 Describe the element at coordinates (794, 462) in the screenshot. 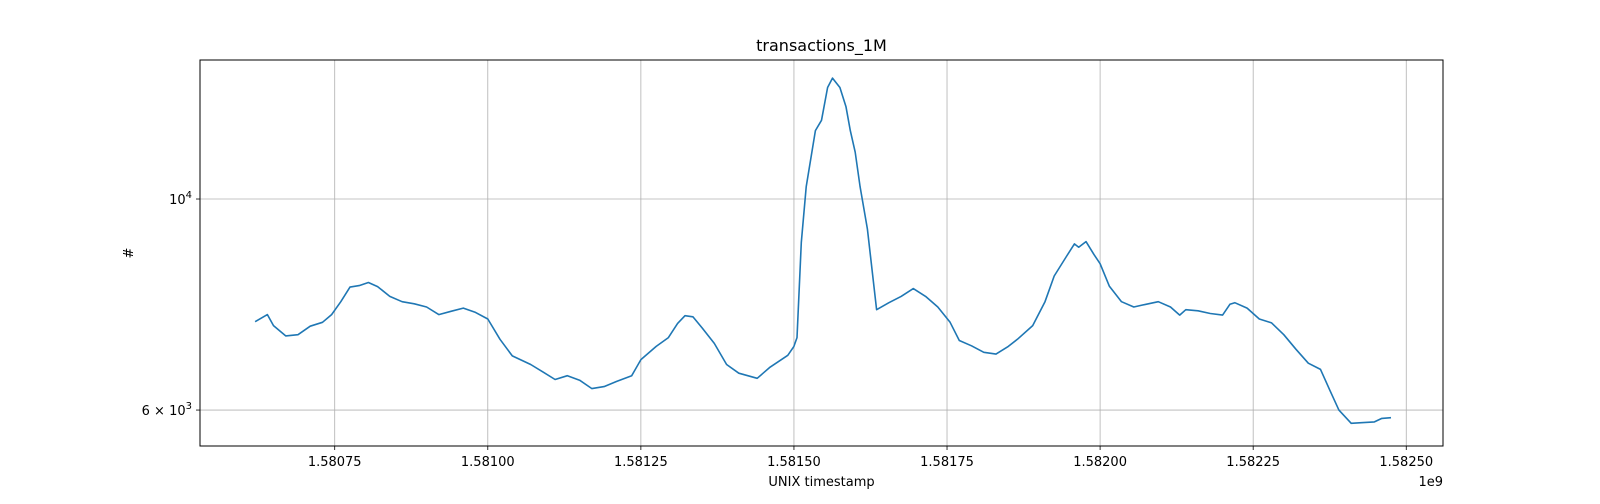

I see `x-tick-label: 1.58150` at that location.